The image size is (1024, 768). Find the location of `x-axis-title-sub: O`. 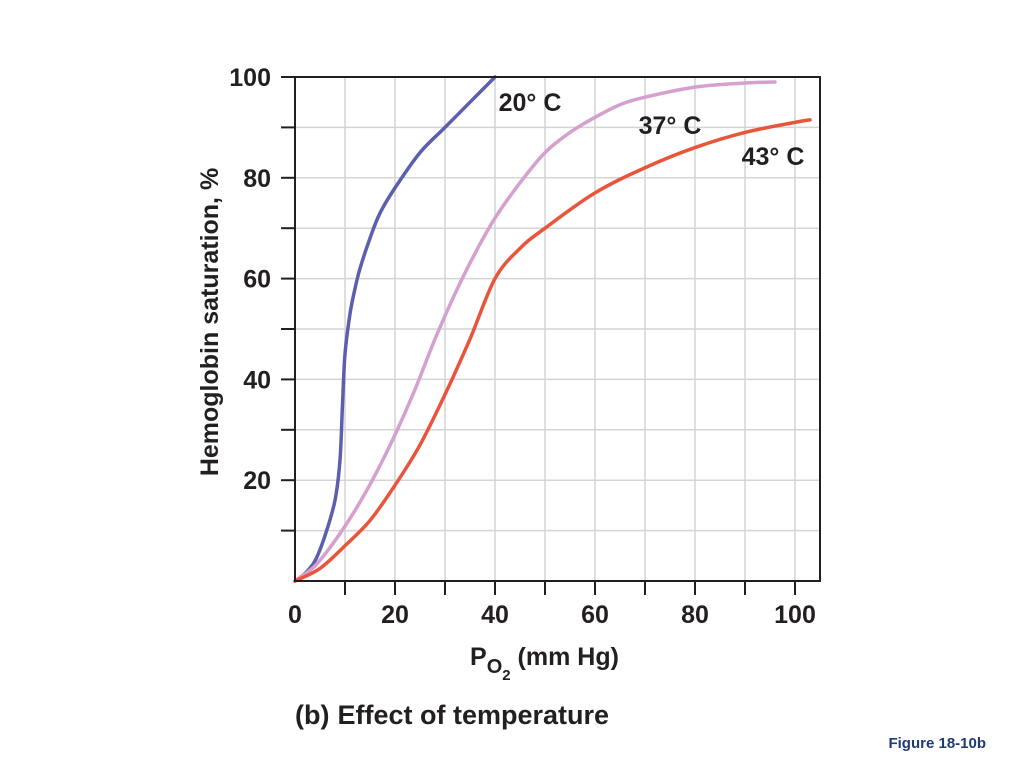

x-axis-title-sub: O is located at coordinates (495, 667).